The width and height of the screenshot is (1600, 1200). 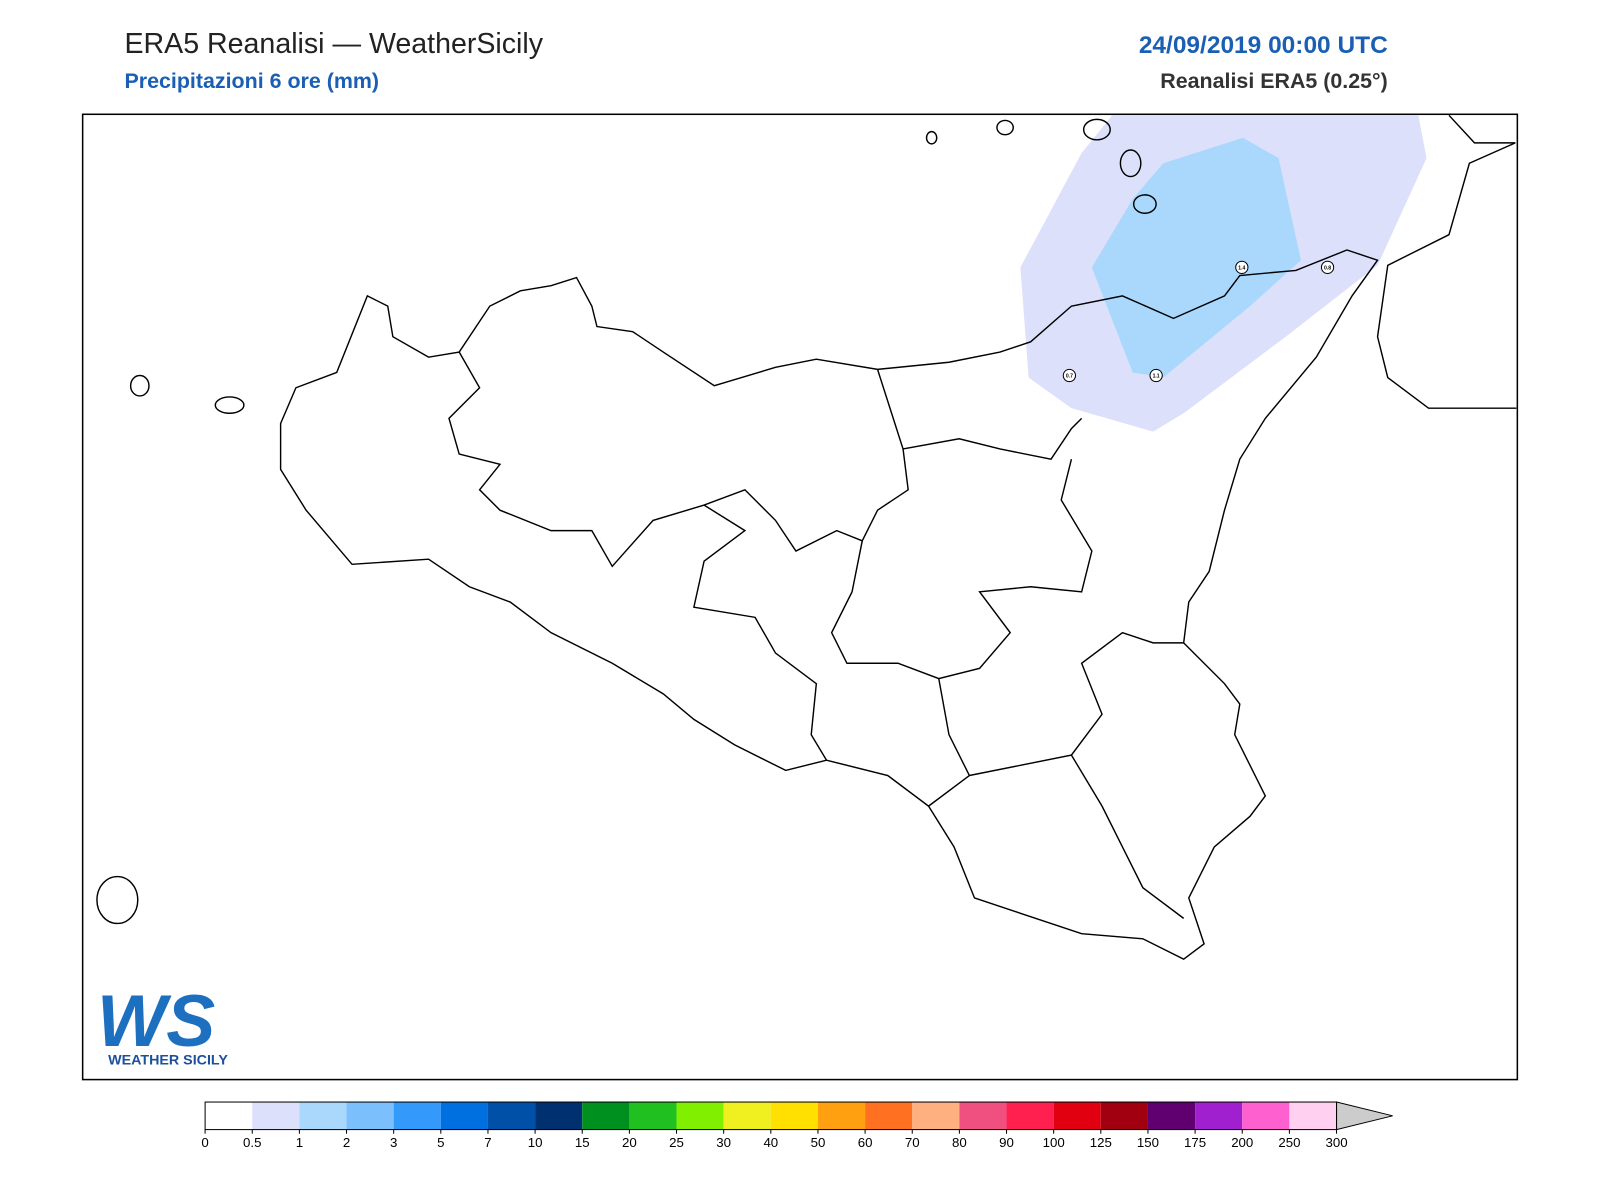 I want to click on colorbar-tick-label: 60, so click(x=865, y=1142).